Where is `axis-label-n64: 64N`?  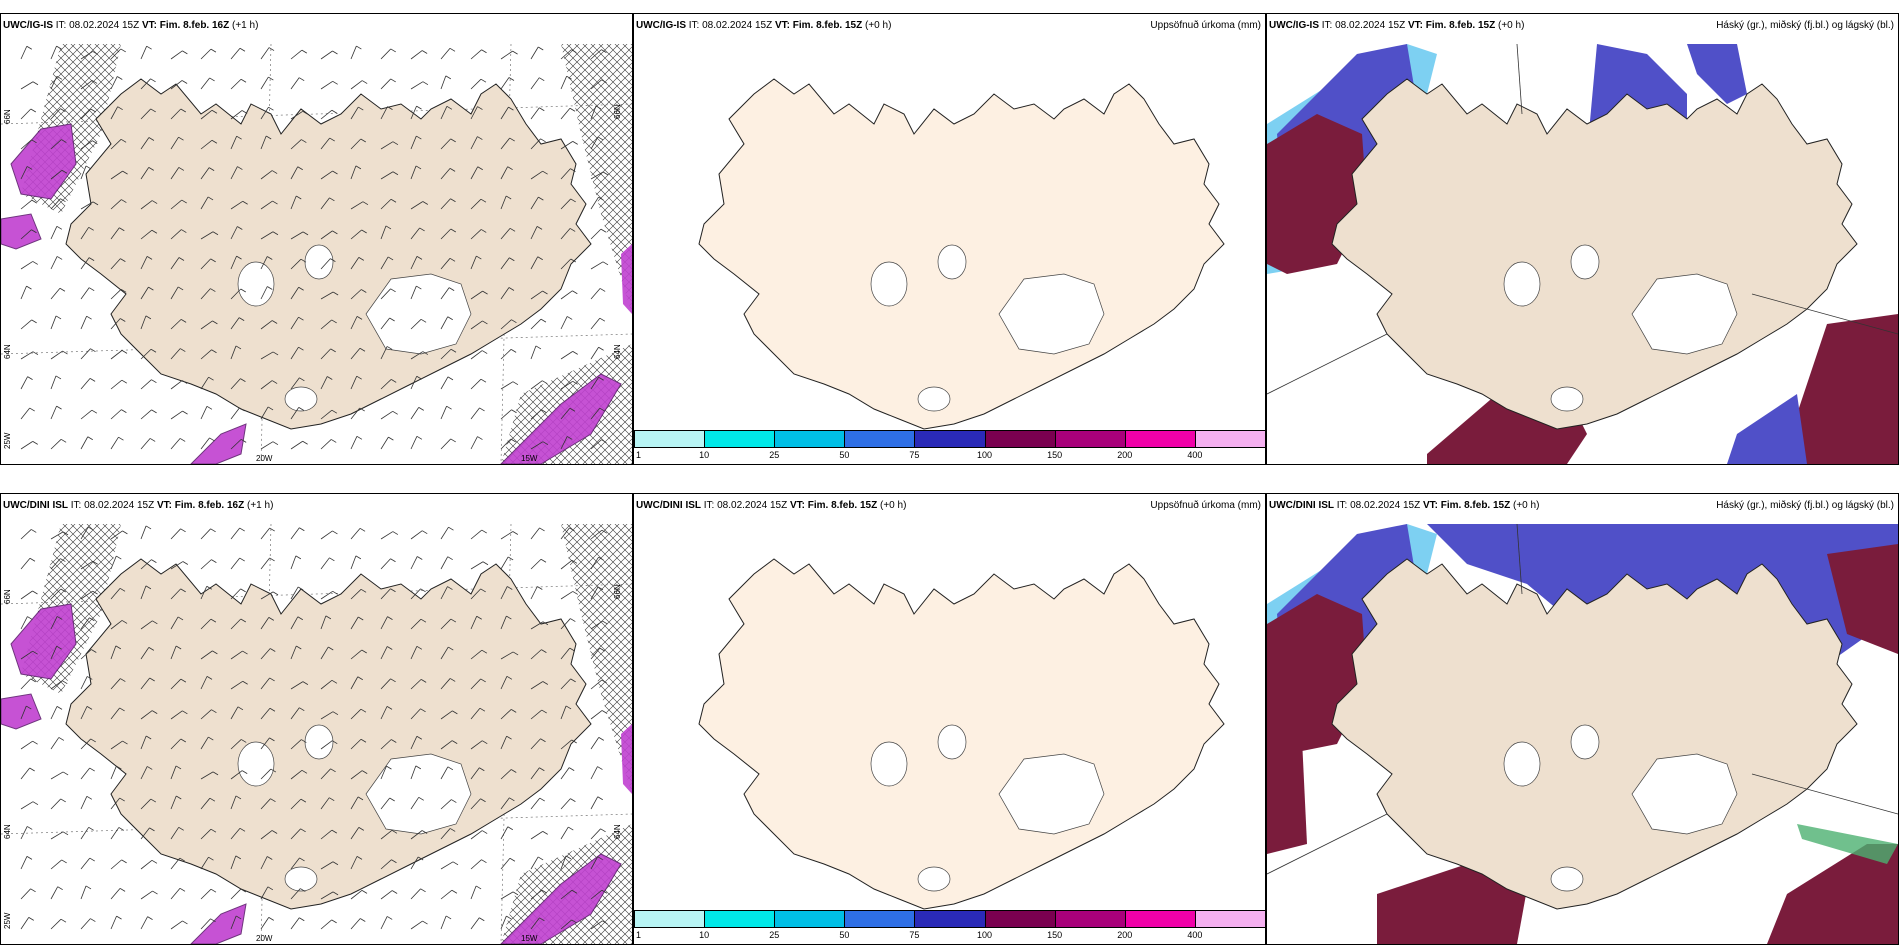 axis-label-n64: 64N is located at coordinates (7, 351).